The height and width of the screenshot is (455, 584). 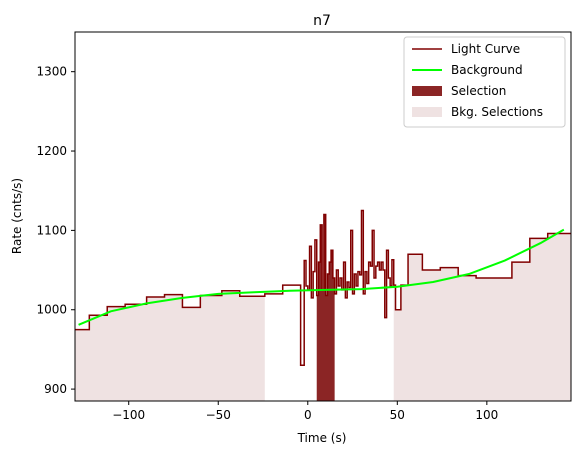 What do you see at coordinates (486, 415) in the screenshot?
I see `x-tick-label: 100` at bounding box center [486, 415].